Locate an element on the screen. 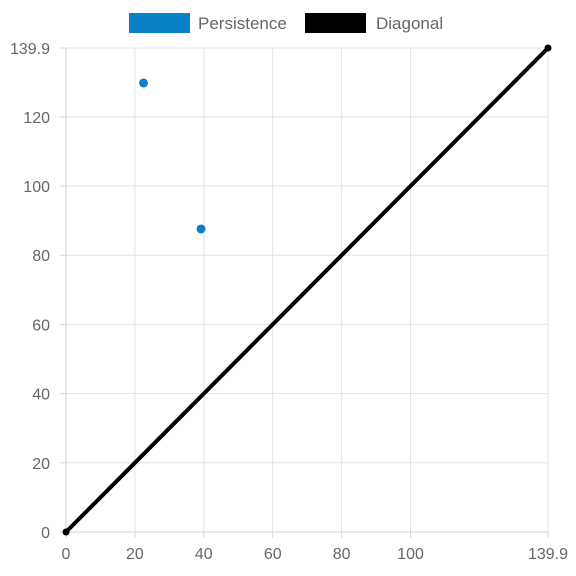 This screenshot has width=576, height=576. y-tick-label: 60 is located at coordinates (41, 325).